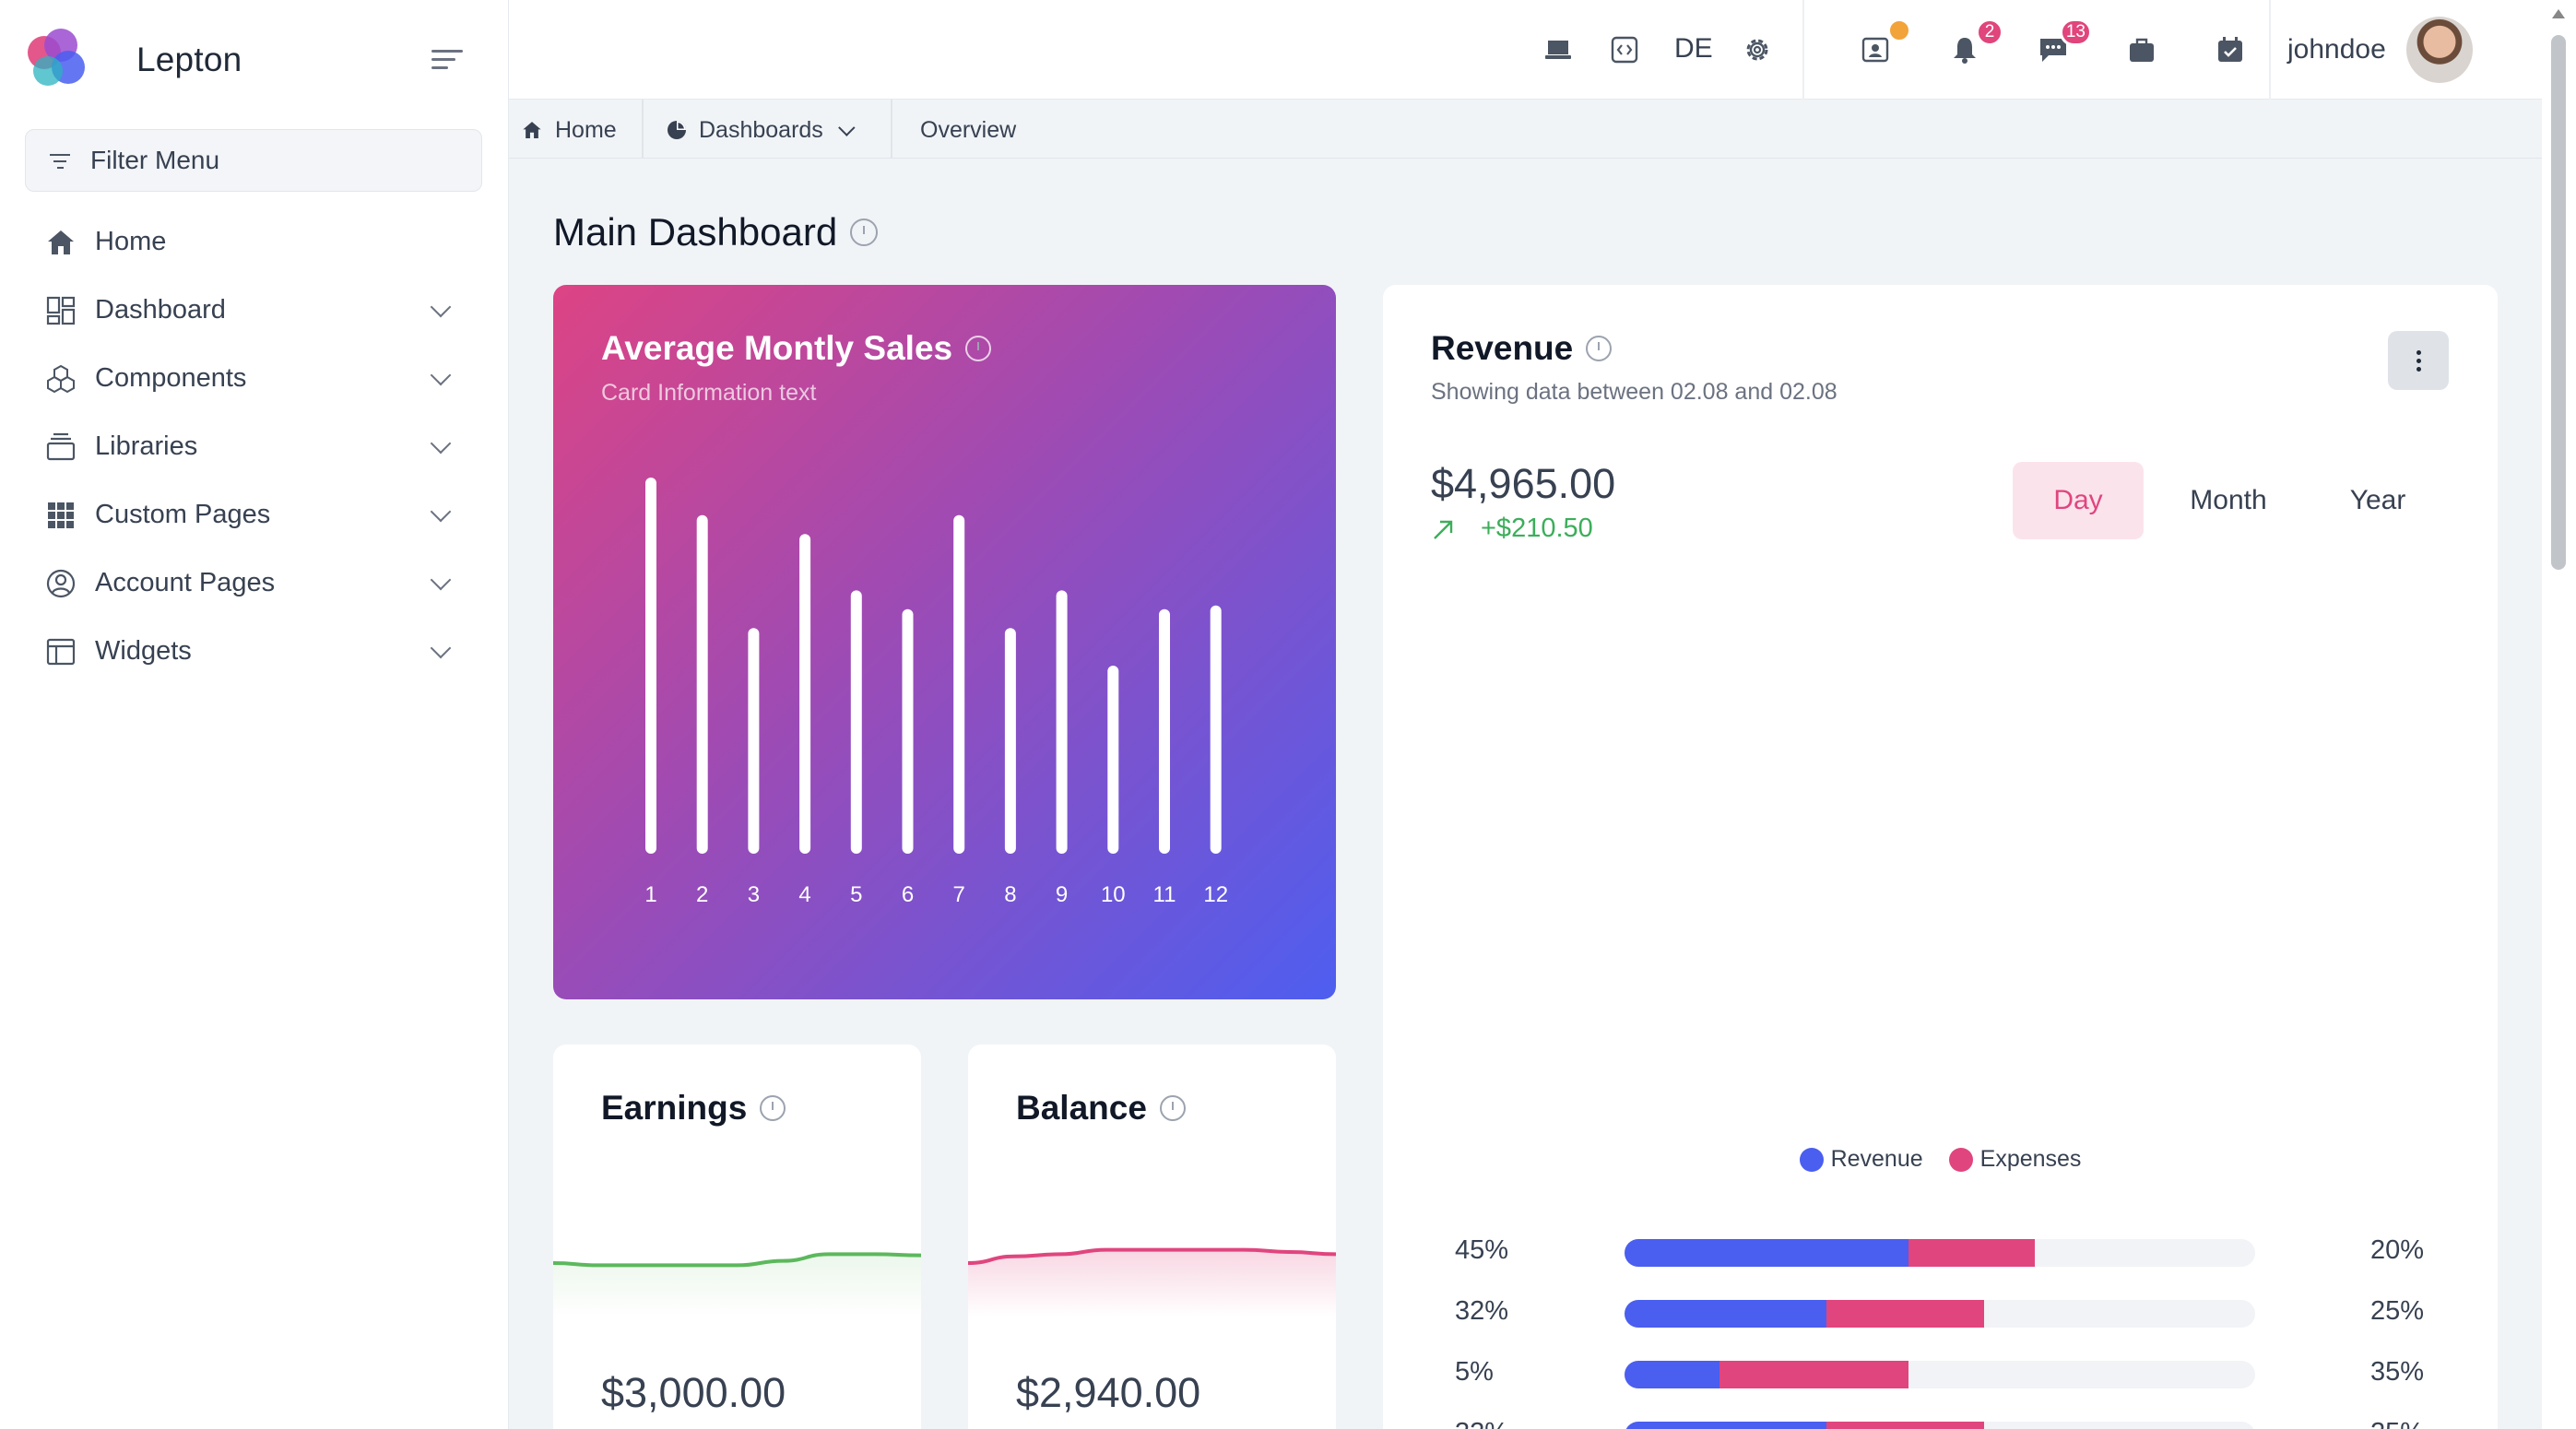 The width and height of the screenshot is (2576, 1429). Describe the element at coordinates (2558, 13) in the screenshot. I see `scroll-up-icon` at that location.